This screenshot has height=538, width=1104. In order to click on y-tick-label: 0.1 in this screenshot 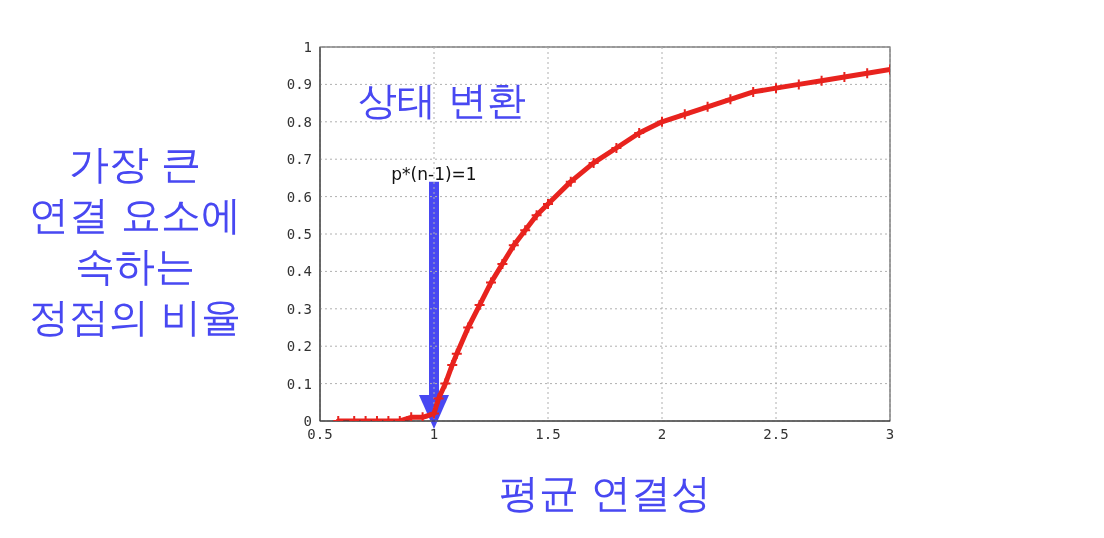, I will do `click(299, 383)`.